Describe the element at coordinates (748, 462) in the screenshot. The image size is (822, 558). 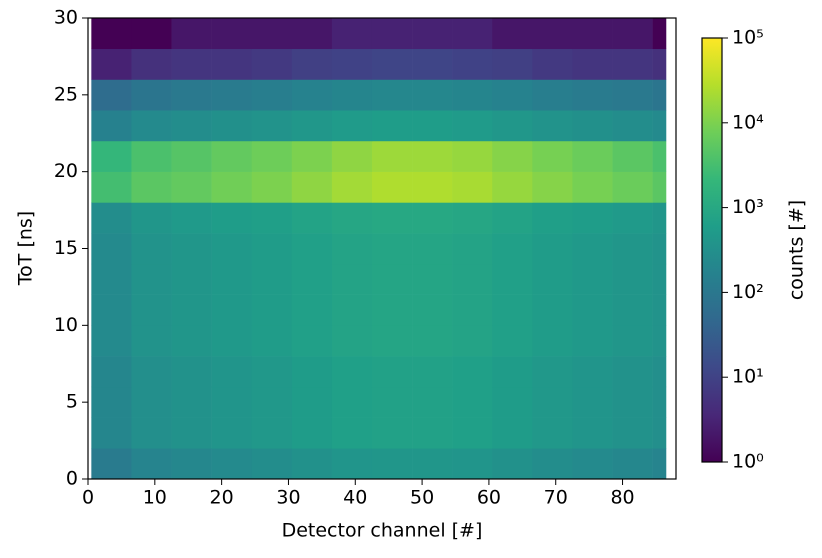
I see `colorbar-tick-label: 10⁰` at that location.